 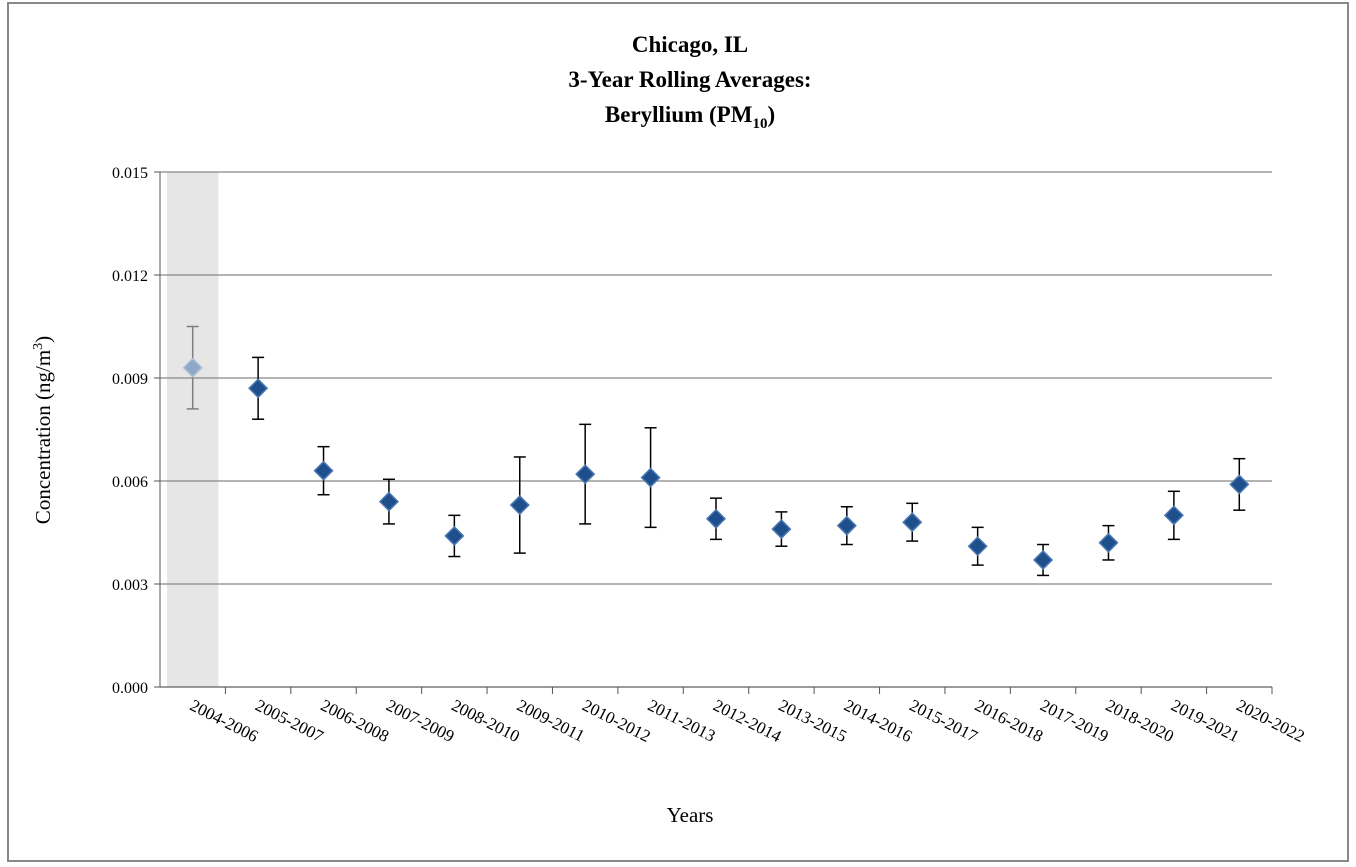 I want to click on y-label-text: ), so click(x=43, y=339).